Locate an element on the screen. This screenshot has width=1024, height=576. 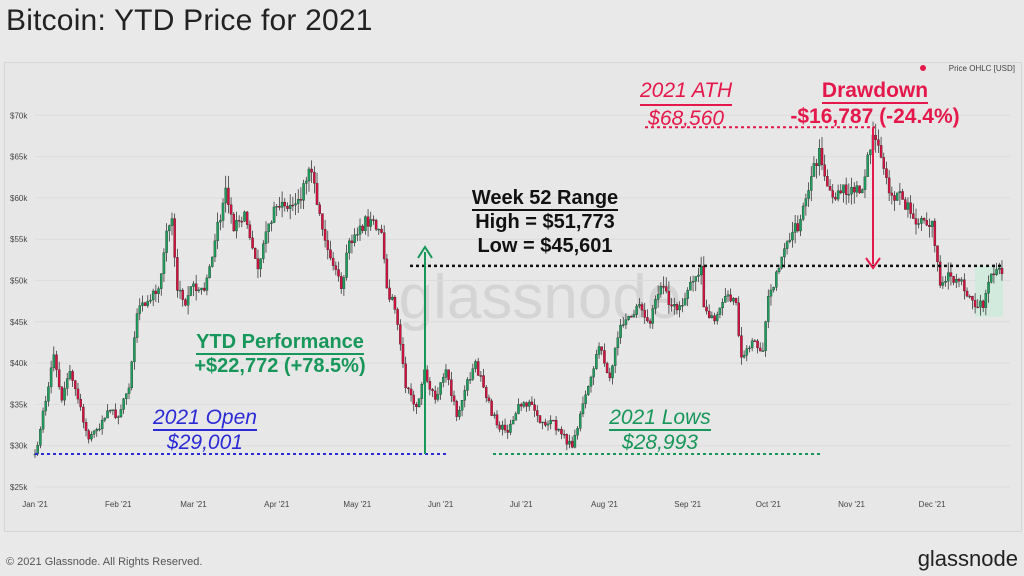
drawdown-value: -$16,787 (-24.4%) is located at coordinates (875, 116).